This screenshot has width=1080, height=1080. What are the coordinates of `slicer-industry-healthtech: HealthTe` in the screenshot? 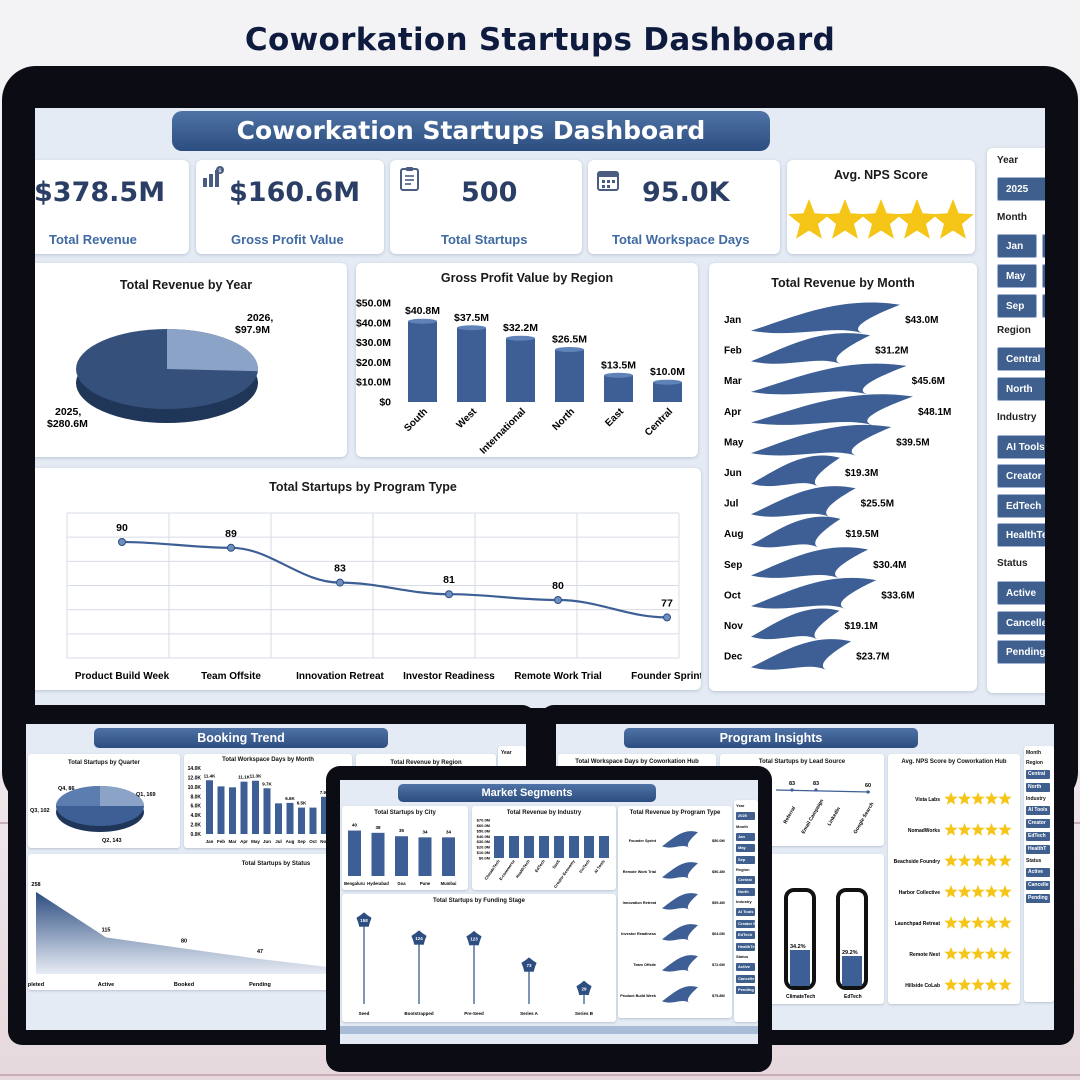 It's located at (1021, 535).